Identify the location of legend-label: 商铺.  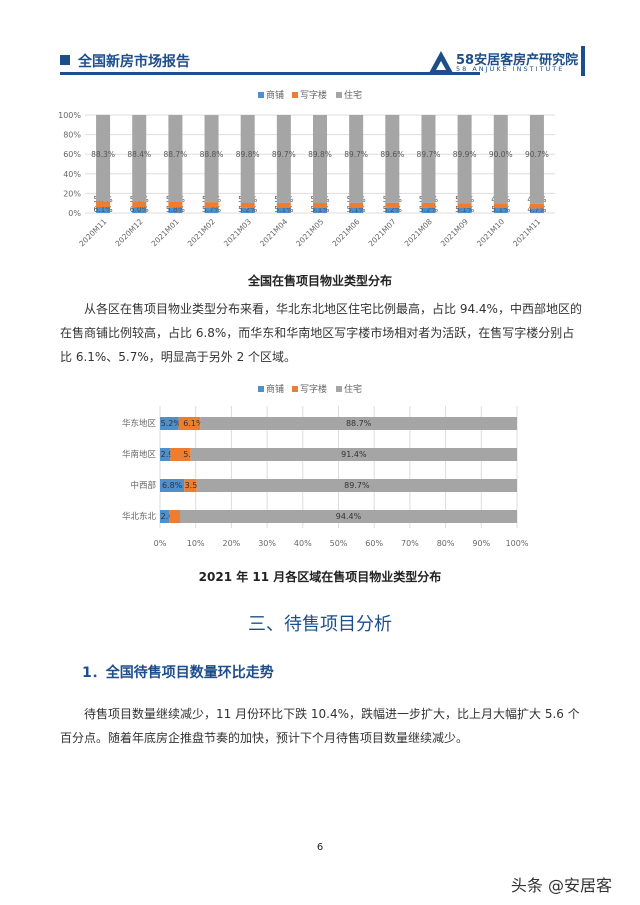
(275, 95).